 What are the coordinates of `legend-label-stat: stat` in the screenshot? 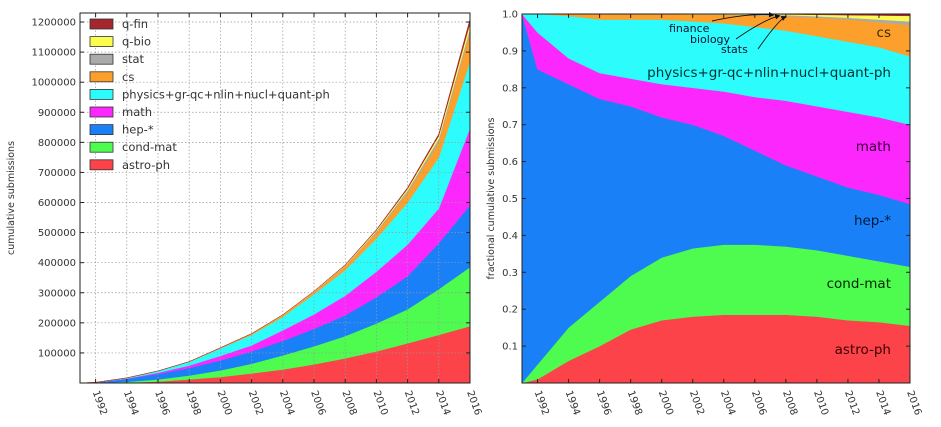 It's located at (133, 59).